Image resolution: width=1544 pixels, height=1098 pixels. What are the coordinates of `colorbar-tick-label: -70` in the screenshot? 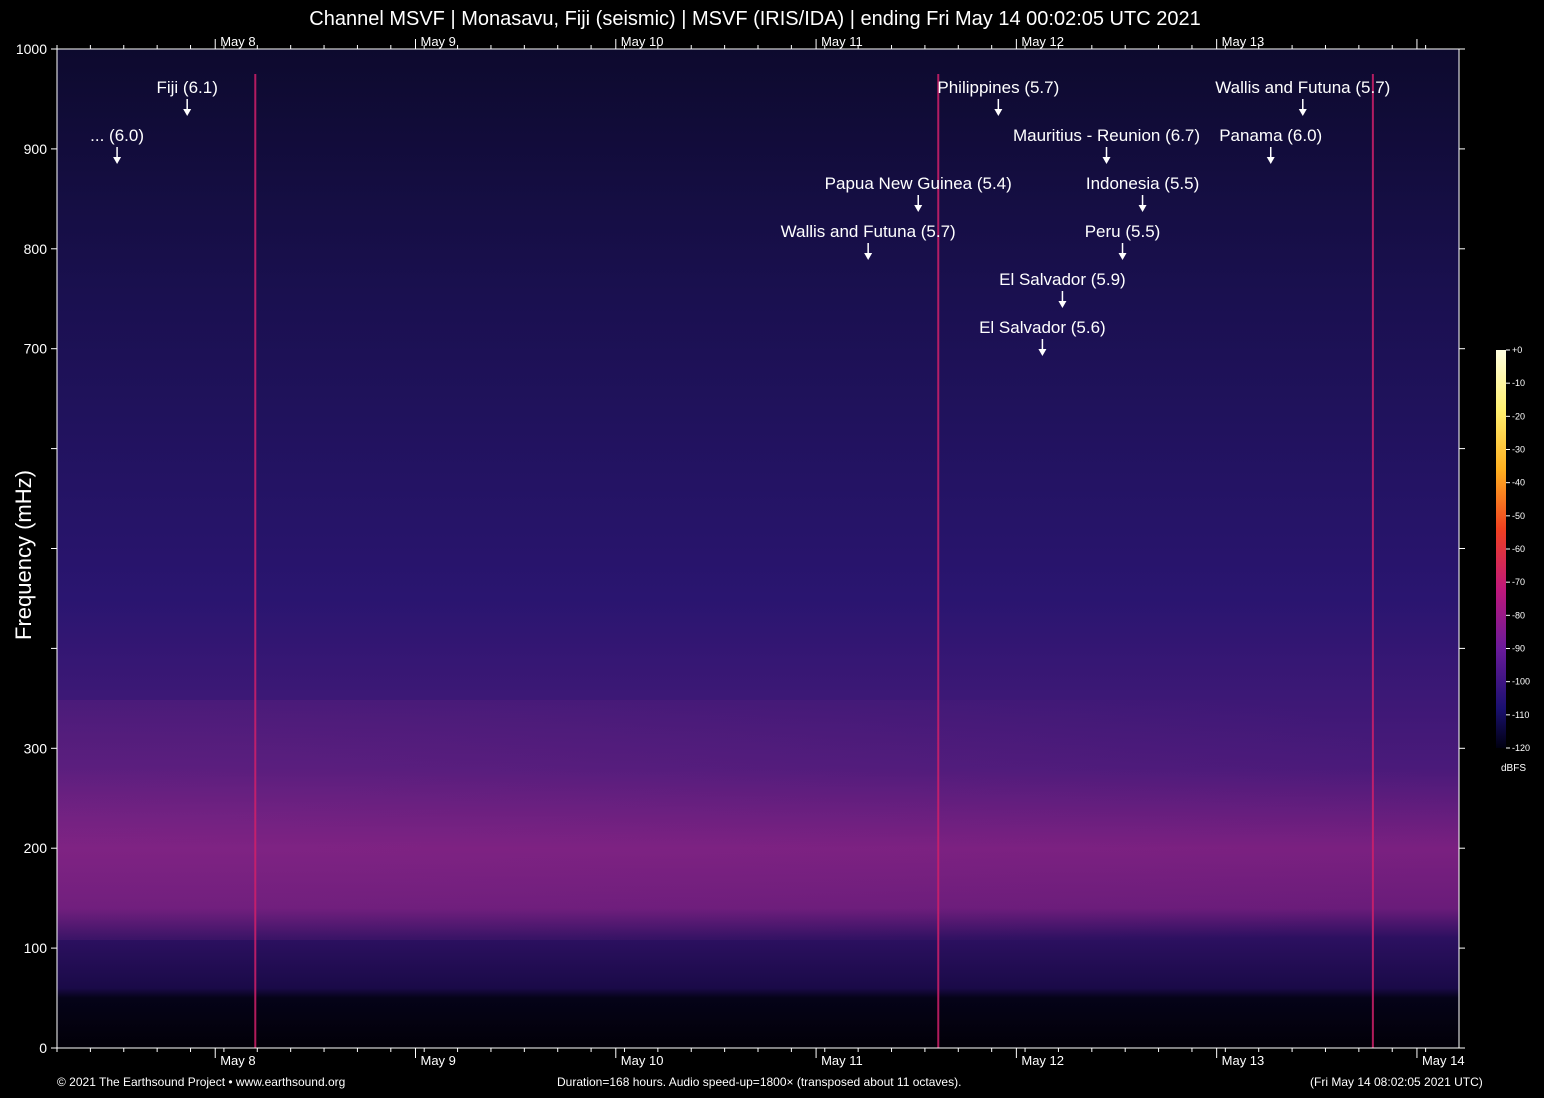 It's located at (1518, 582).